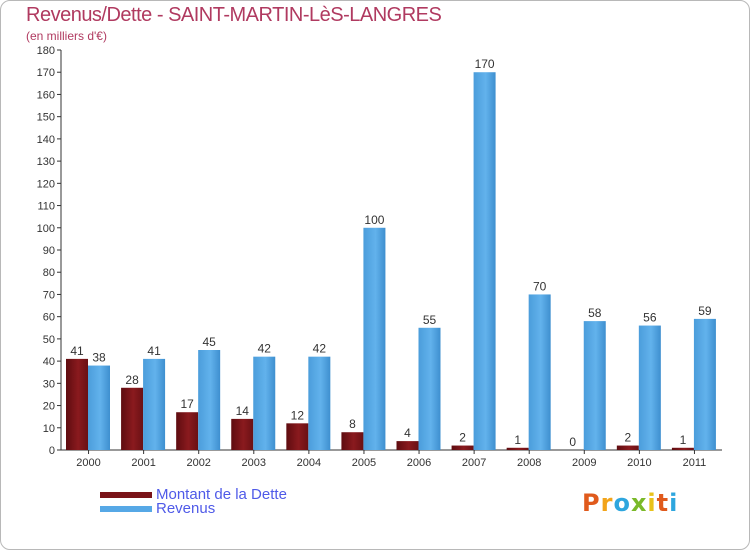  What do you see at coordinates (364, 463) in the screenshot?
I see `x-tick-label: 2005` at bounding box center [364, 463].